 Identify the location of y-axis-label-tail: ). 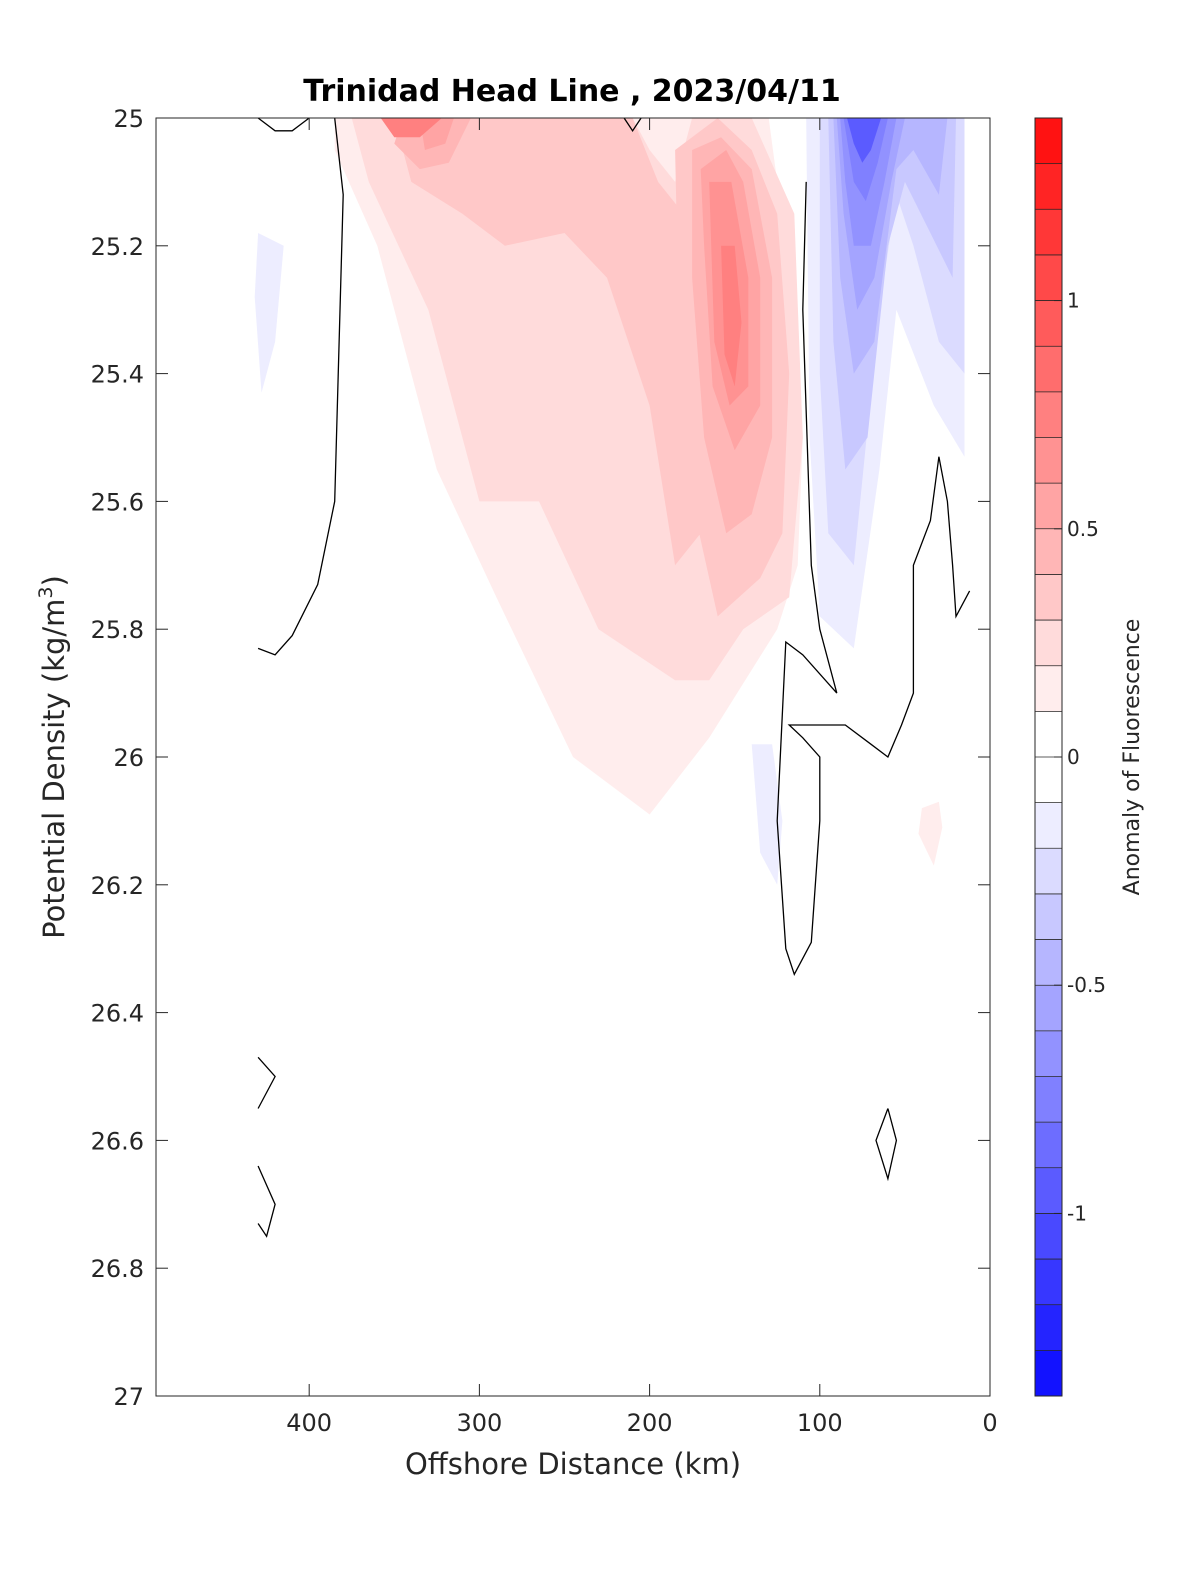
(54, 580).